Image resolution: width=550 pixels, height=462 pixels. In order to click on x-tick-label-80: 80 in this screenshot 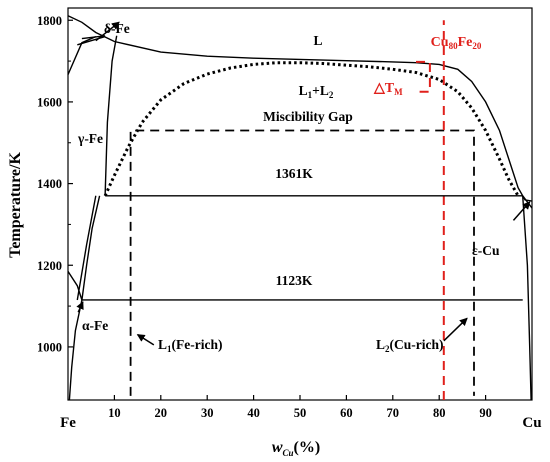, I will do `click(439, 413)`.